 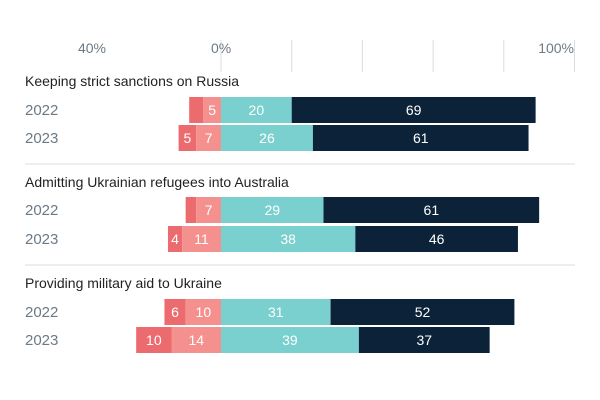 I want to click on axis-tick-label: 40%, so click(x=92, y=48).